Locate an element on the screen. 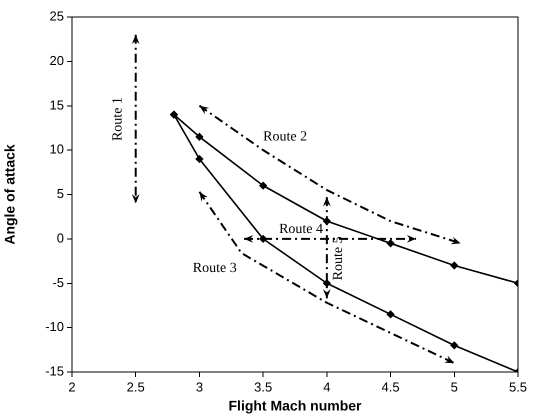  y-tick-label: 15 is located at coordinates (57, 104).